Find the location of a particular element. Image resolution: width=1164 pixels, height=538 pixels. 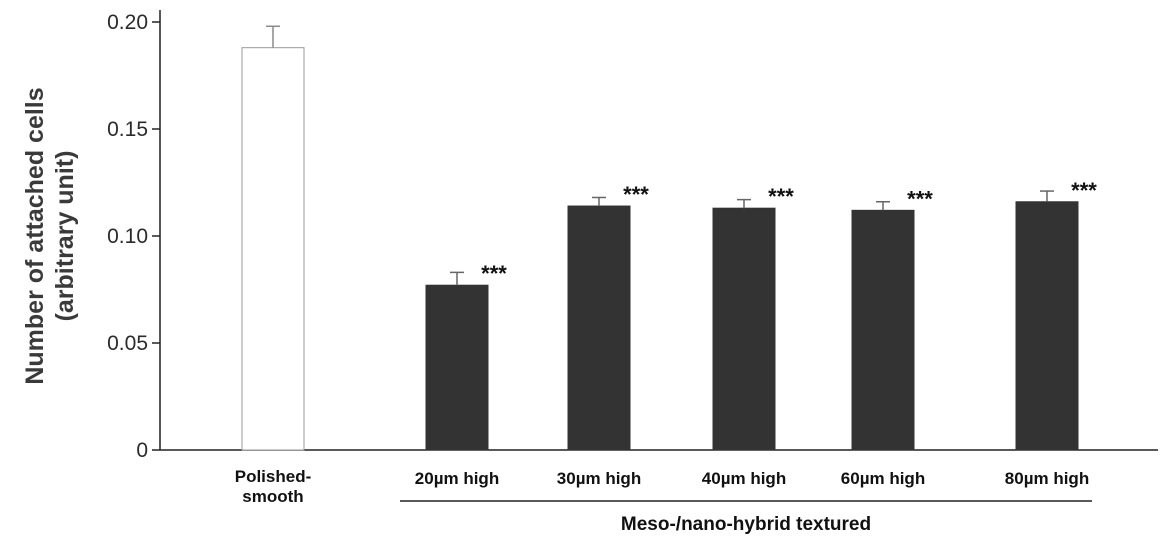

group-label: Meso-/nano-hybrid textured is located at coordinates (746, 524).